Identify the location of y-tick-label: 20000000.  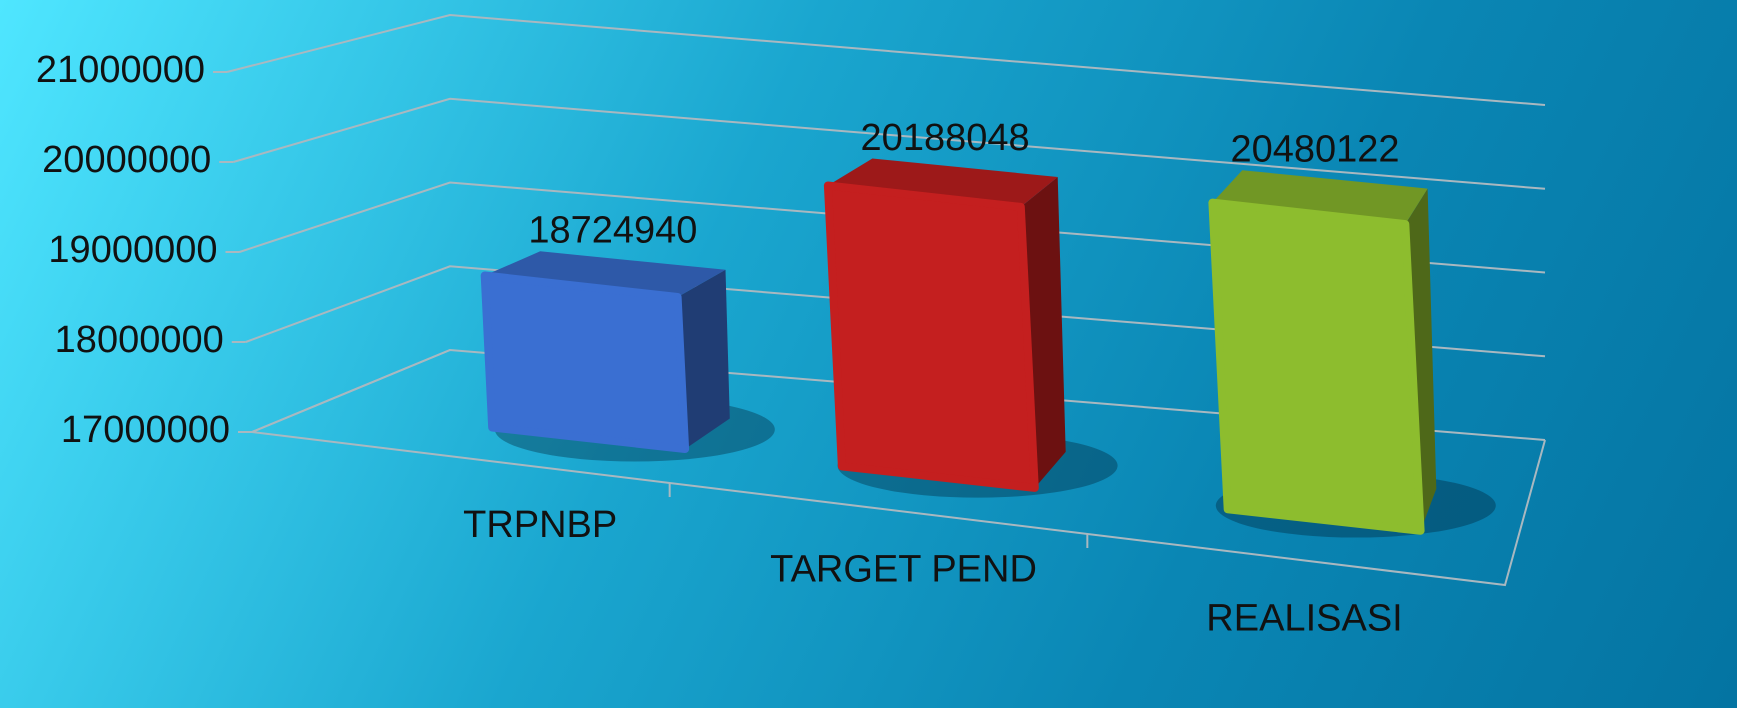
(126, 160).